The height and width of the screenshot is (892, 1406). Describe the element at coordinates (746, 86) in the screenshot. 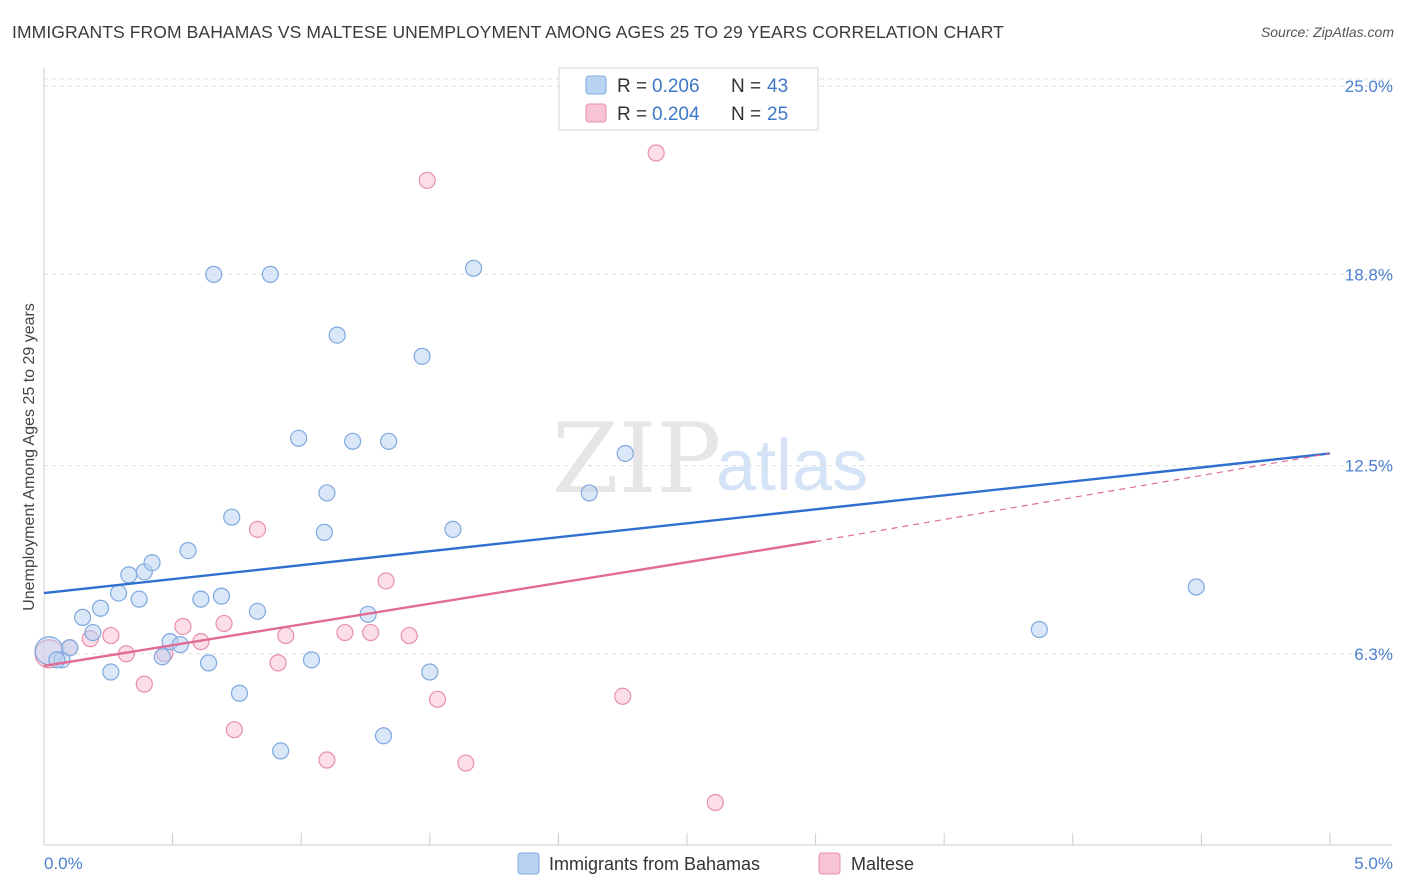

I see `legend-n-label-bahamas: N =` at that location.